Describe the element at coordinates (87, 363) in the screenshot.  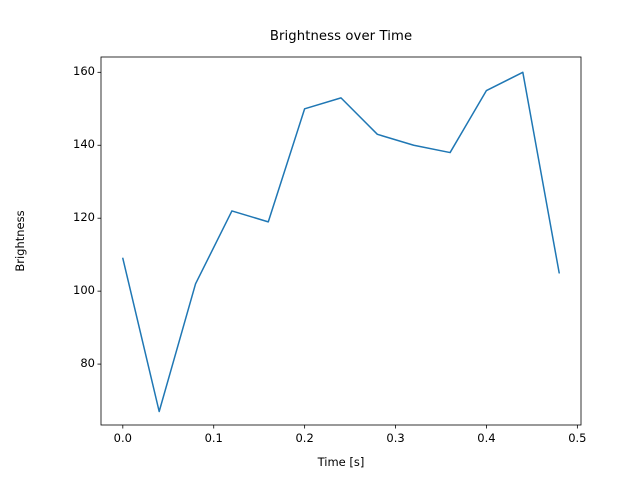
I see `y-tick-label: 80` at that location.